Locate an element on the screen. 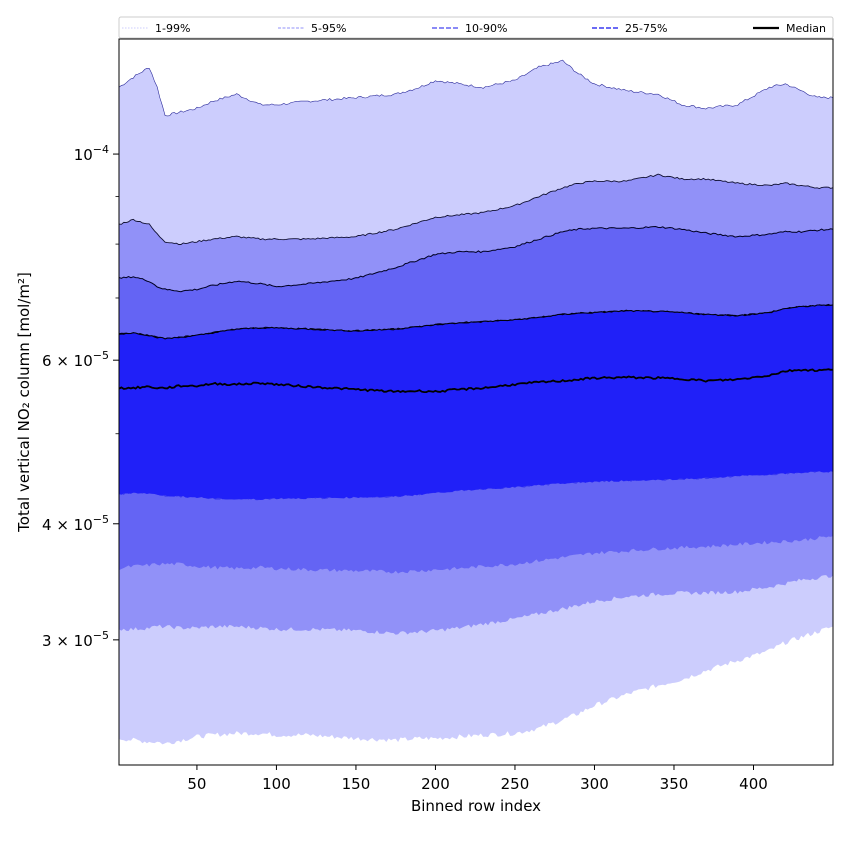 The height and width of the screenshot is (850, 850). y-tick-label: 4 × 10⁻⁵ is located at coordinates (75, 523).